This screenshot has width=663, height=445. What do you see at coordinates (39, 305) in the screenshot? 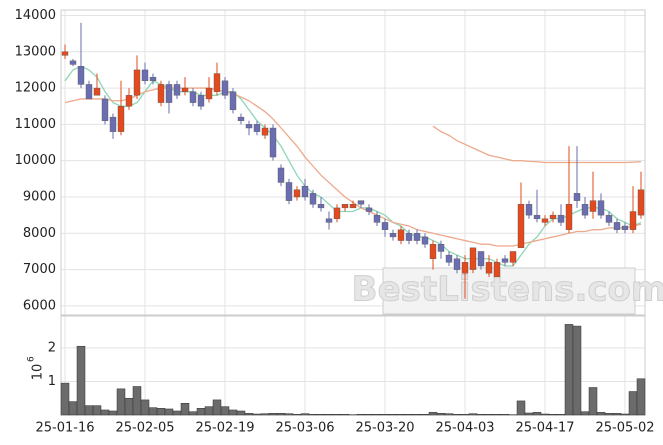
I see `y-tick-label: 6000` at bounding box center [39, 305].